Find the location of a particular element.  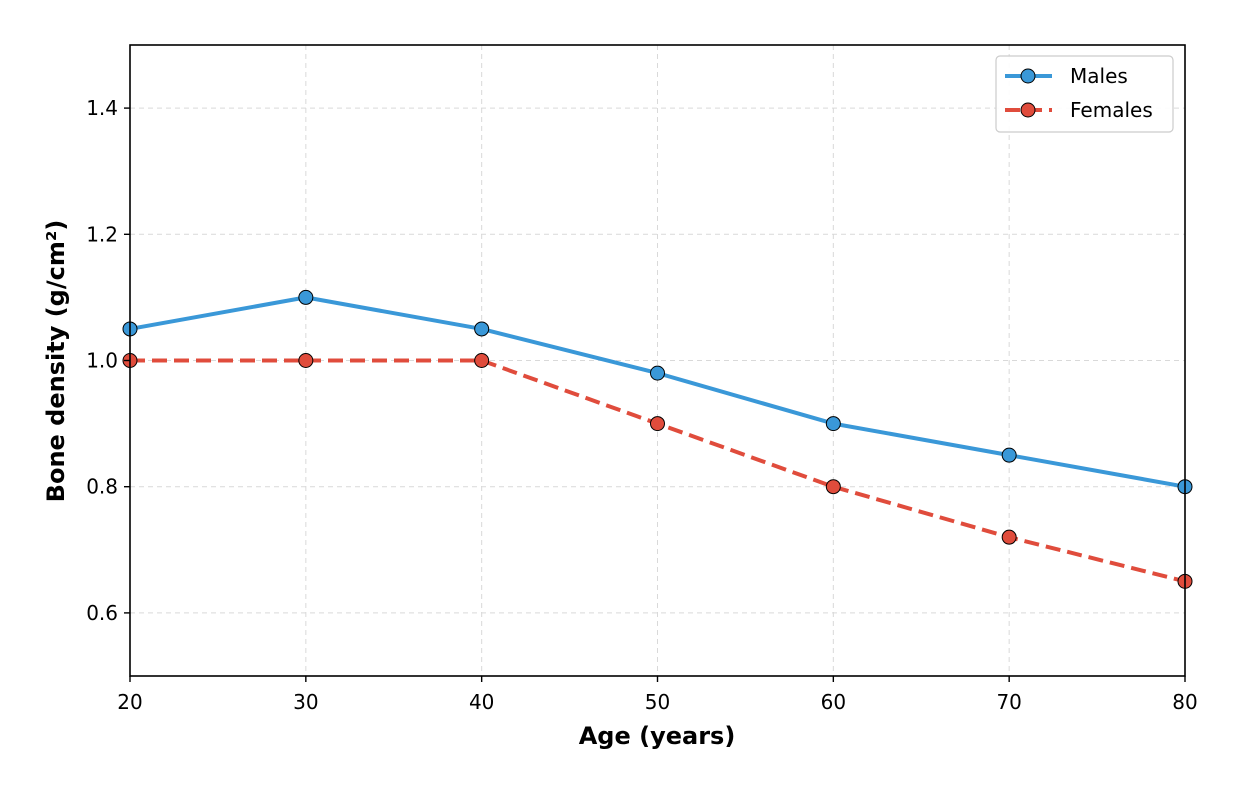

legend-males-label: Males is located at coordinates (1099, 76).